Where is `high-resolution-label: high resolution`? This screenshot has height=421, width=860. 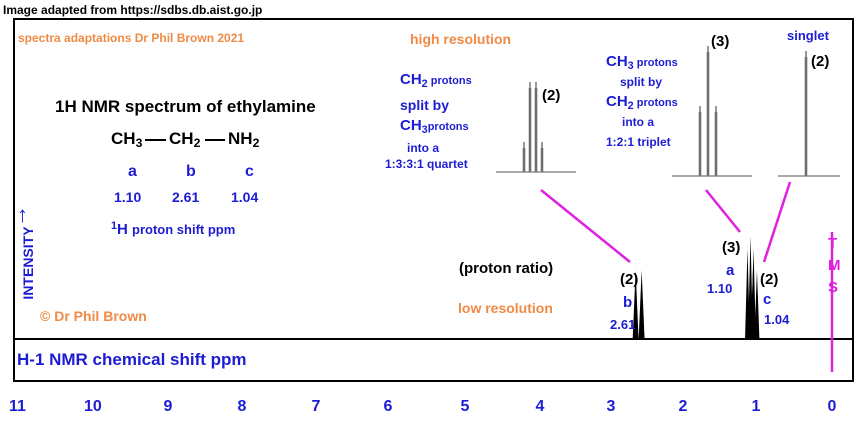 high-resolution-label: high resolution is located at coordinates (461, 39).